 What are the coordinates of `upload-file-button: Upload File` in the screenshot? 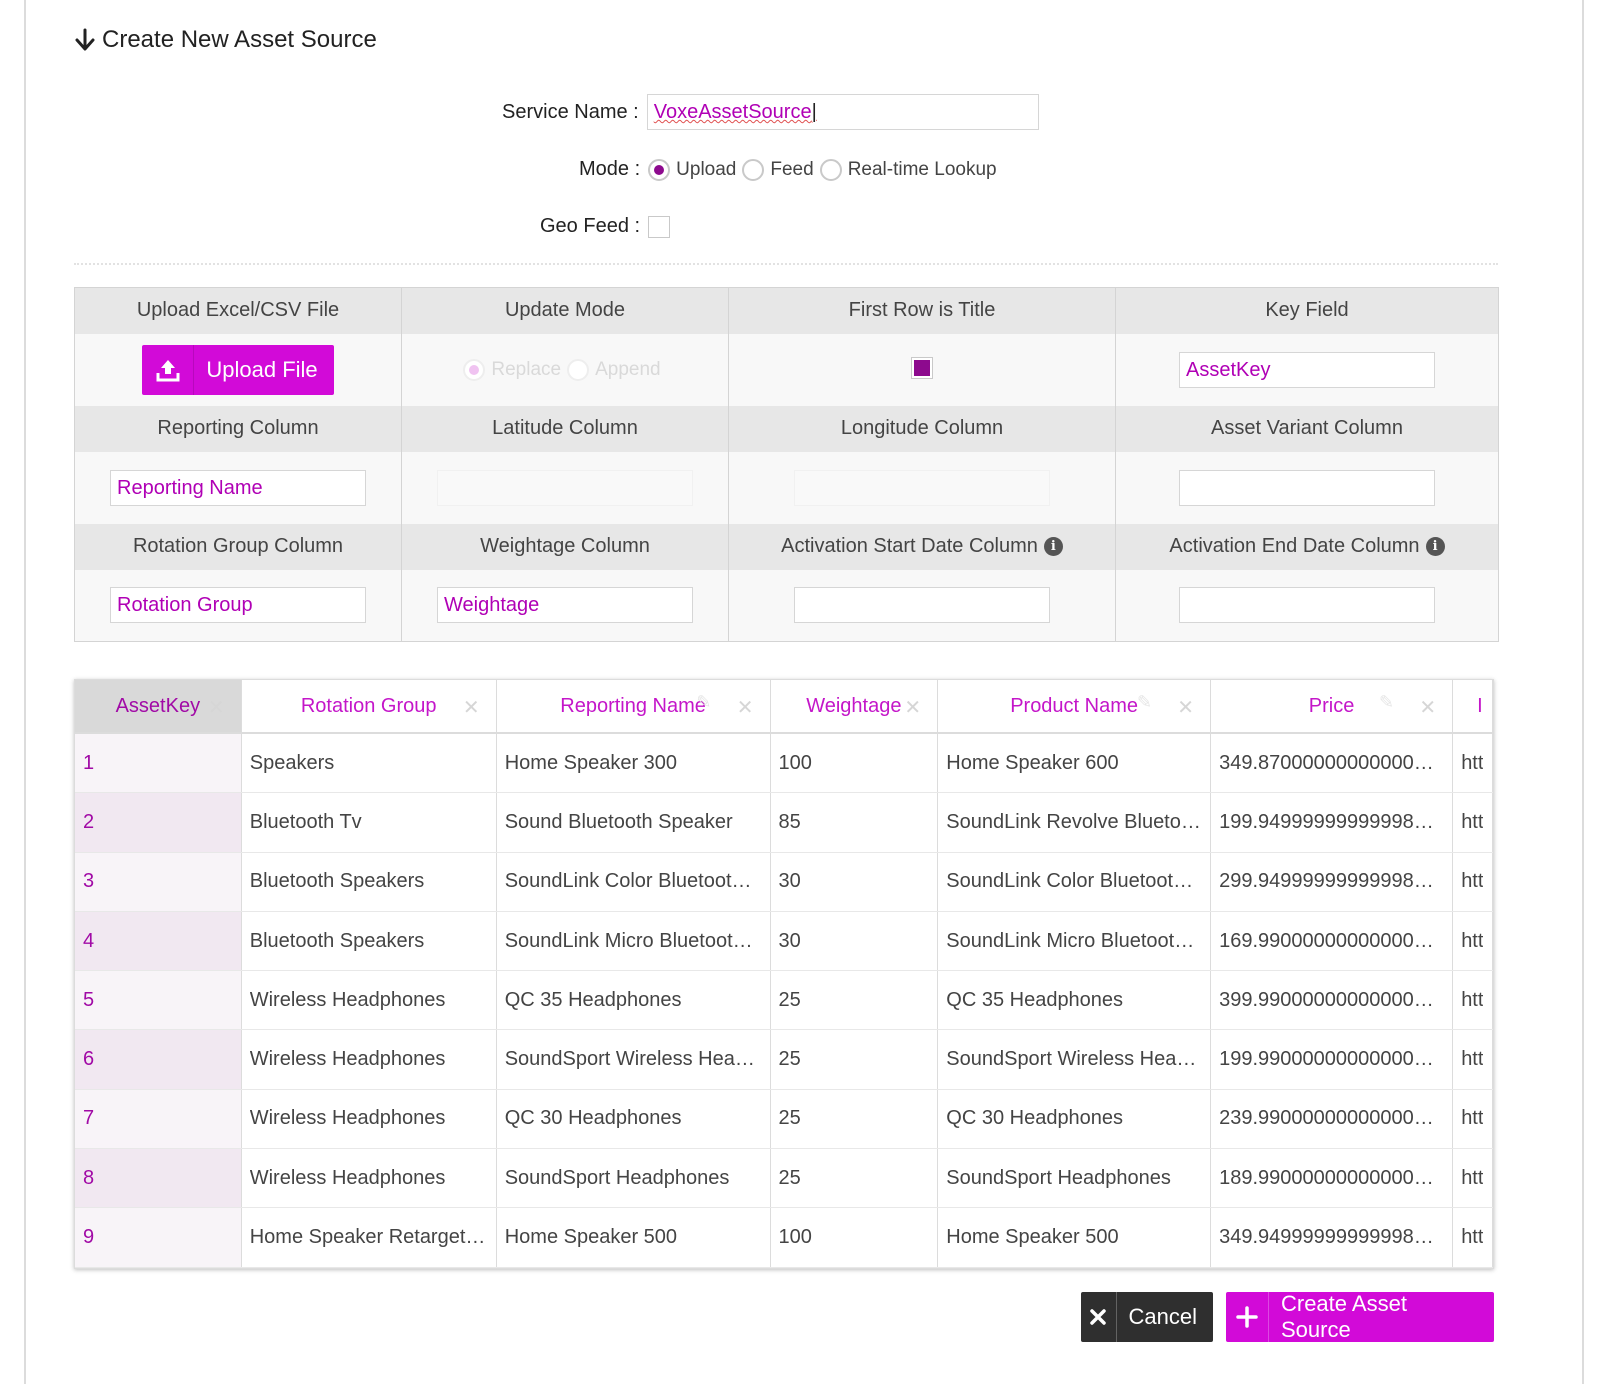 It's located at (238, 369).